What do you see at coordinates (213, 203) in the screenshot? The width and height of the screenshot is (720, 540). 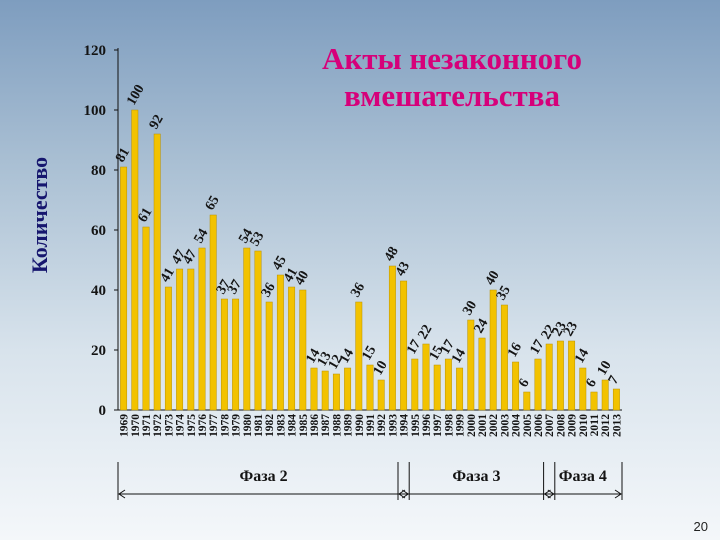 I see `data-label: 65` at bounding box center [213, 203].